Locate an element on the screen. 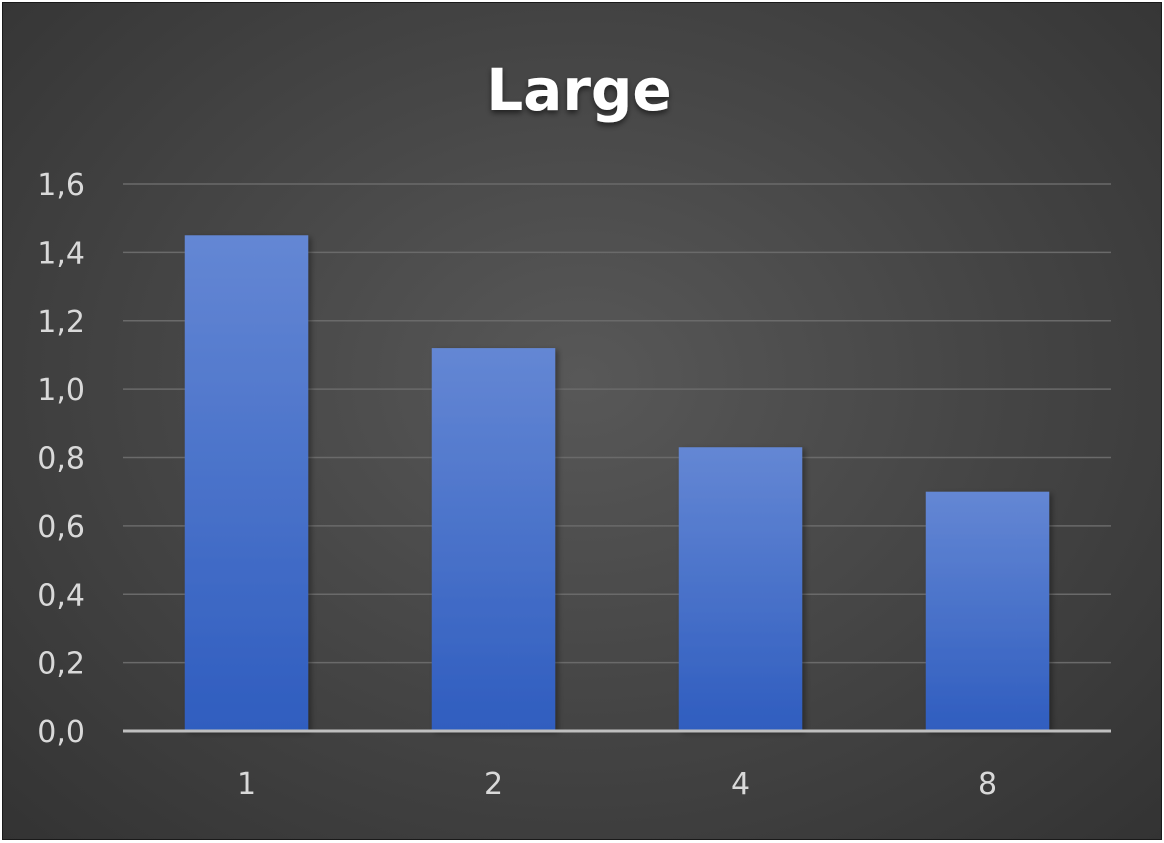 Image resolution: width=1164 pixels, height=843 pixels. x-tick-label: 8 is located at coordinates (987, 784).